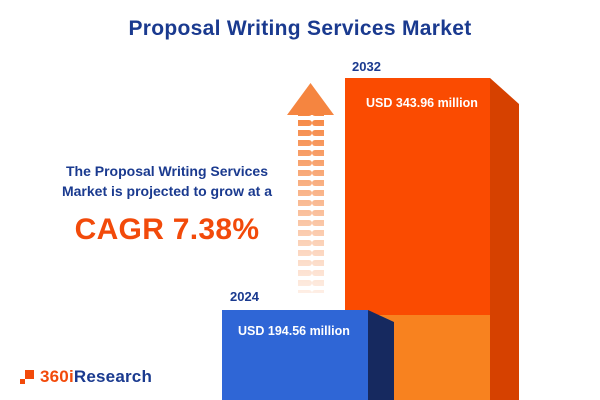 Image resolution: width=600 pixels, height=400 pixels. I want to click on logo-text: 360iResearch, so click(96, 377).